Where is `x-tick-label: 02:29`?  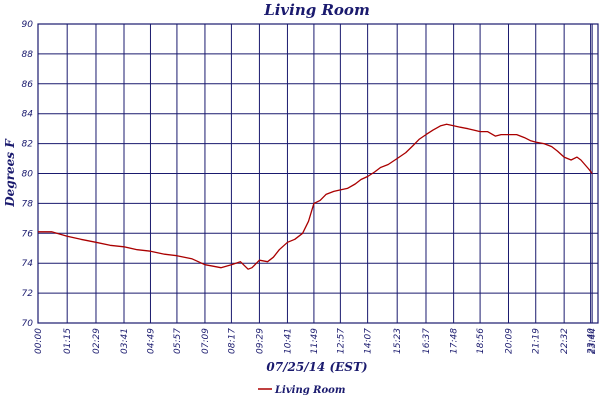 x-tick-label: 02:29 is located at coordinates (97, 341).